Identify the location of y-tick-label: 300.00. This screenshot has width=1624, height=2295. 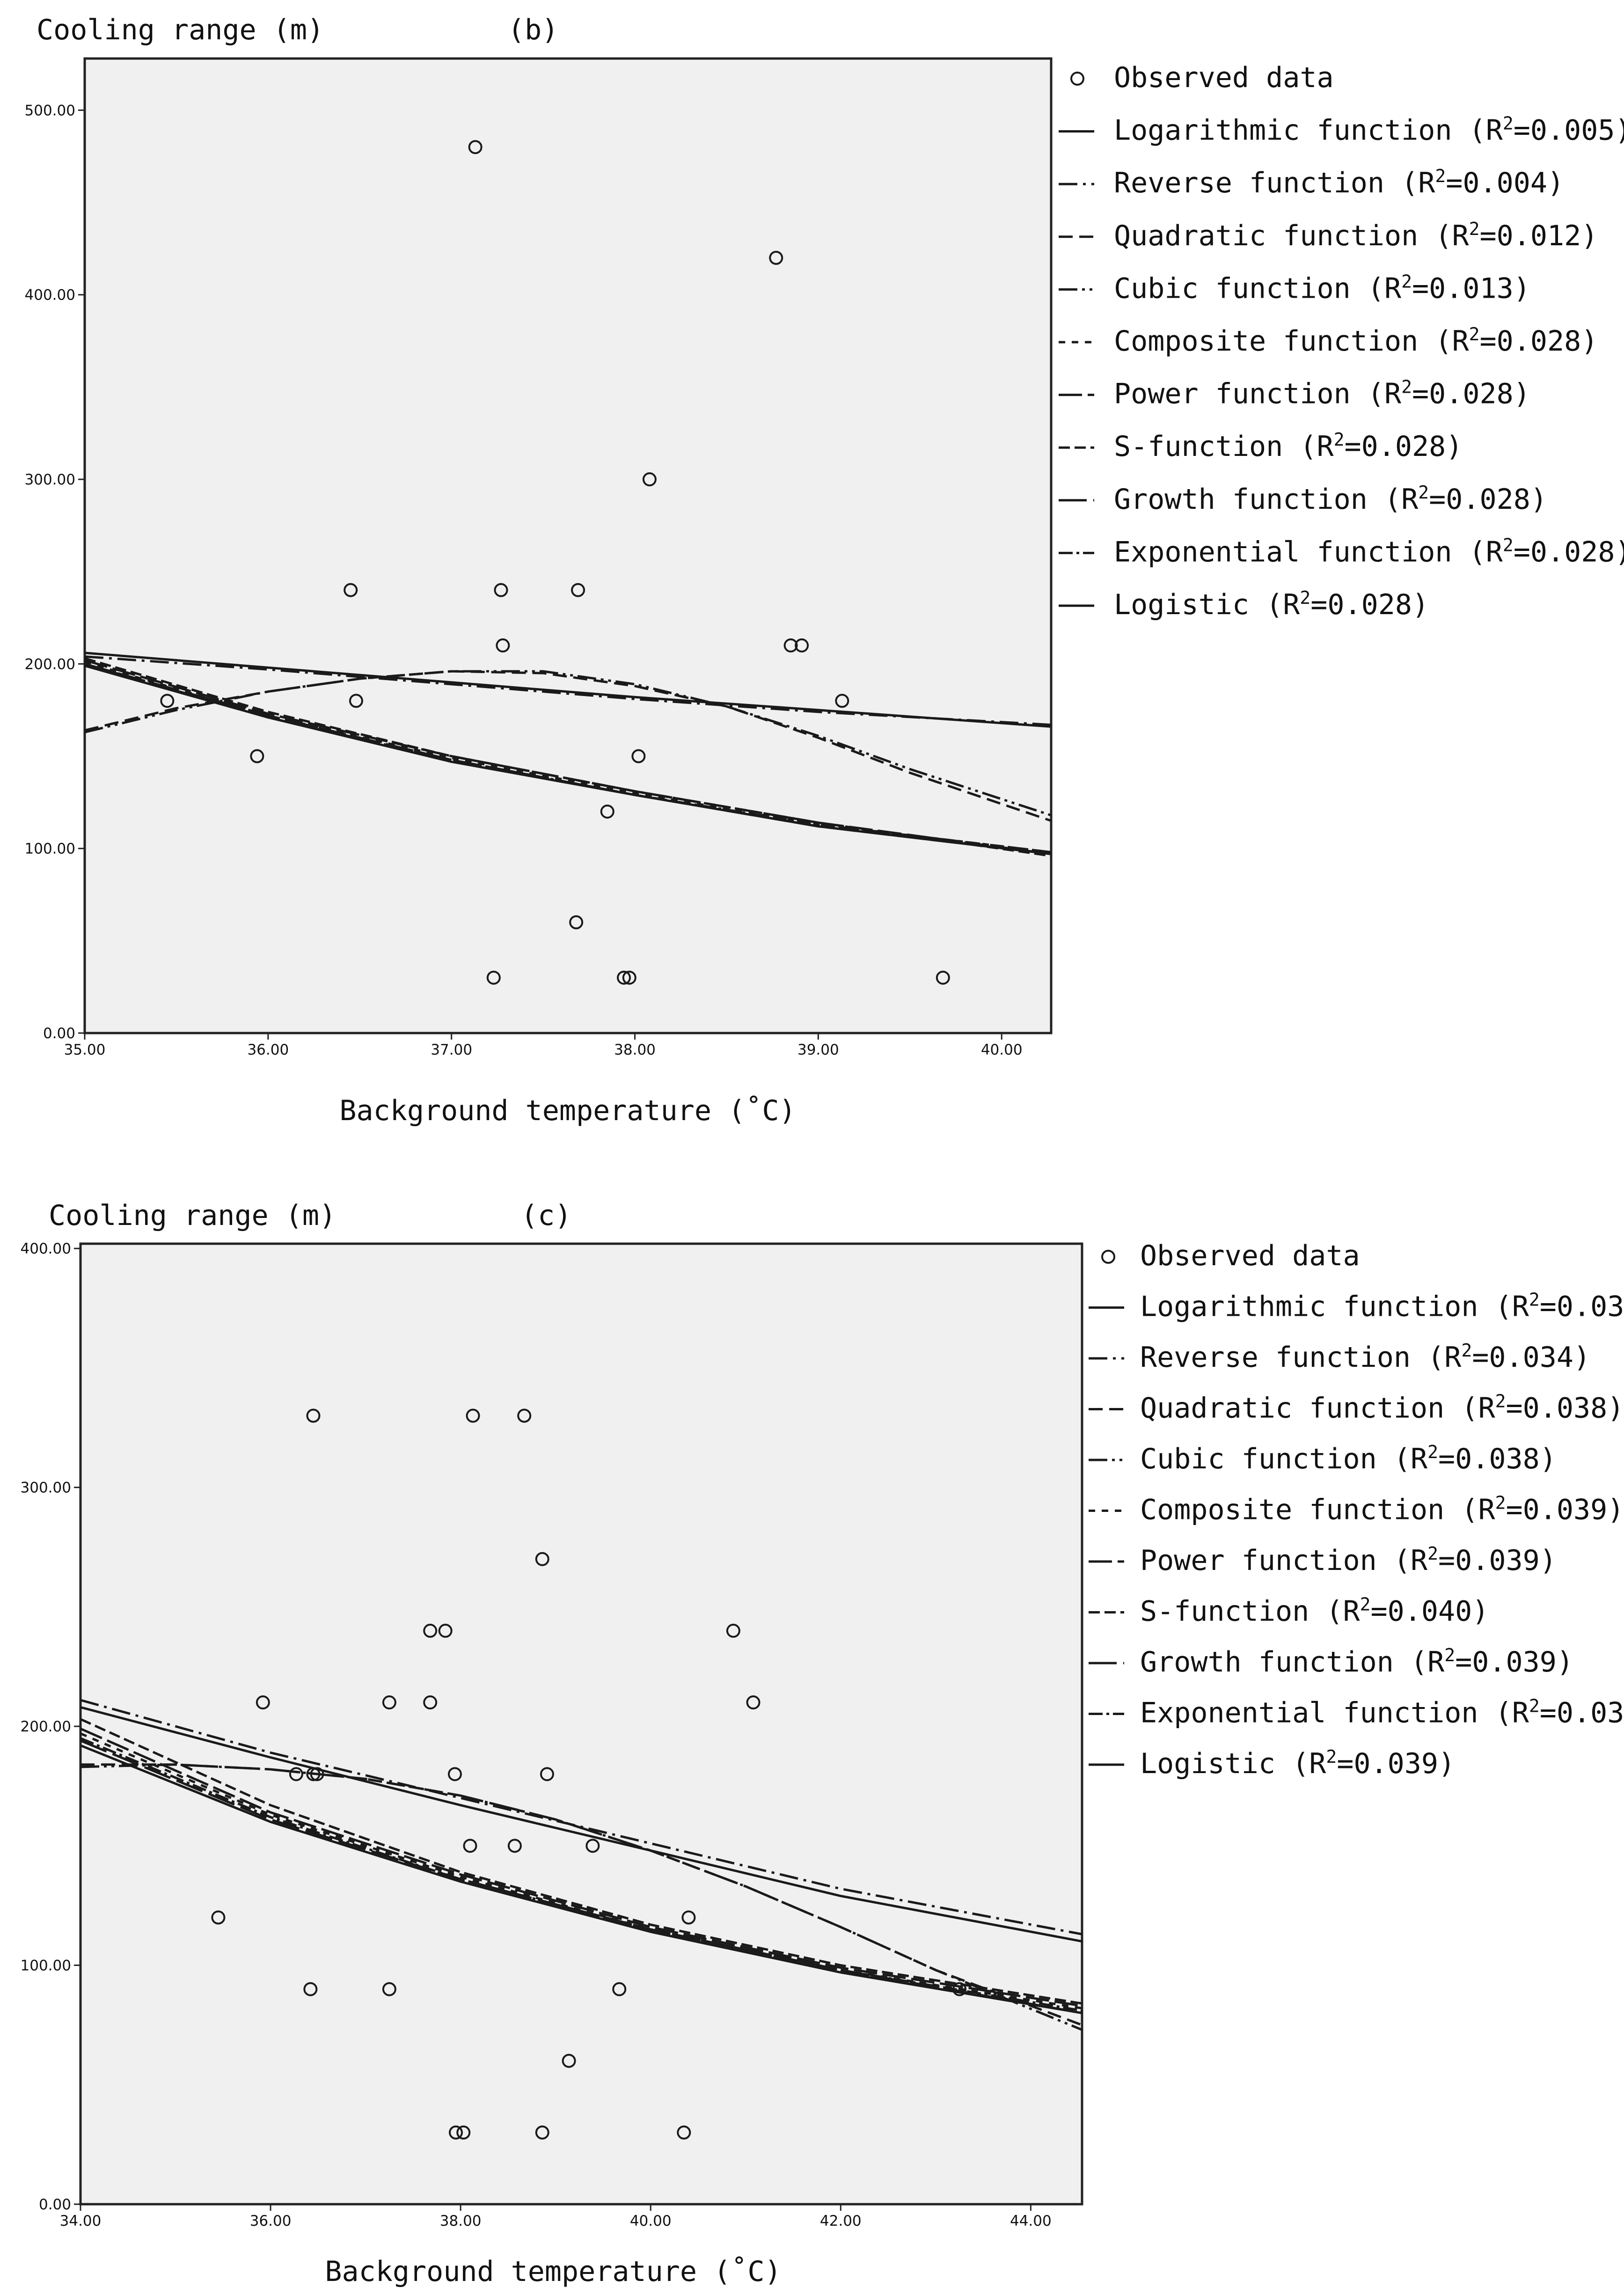
(50, 479).